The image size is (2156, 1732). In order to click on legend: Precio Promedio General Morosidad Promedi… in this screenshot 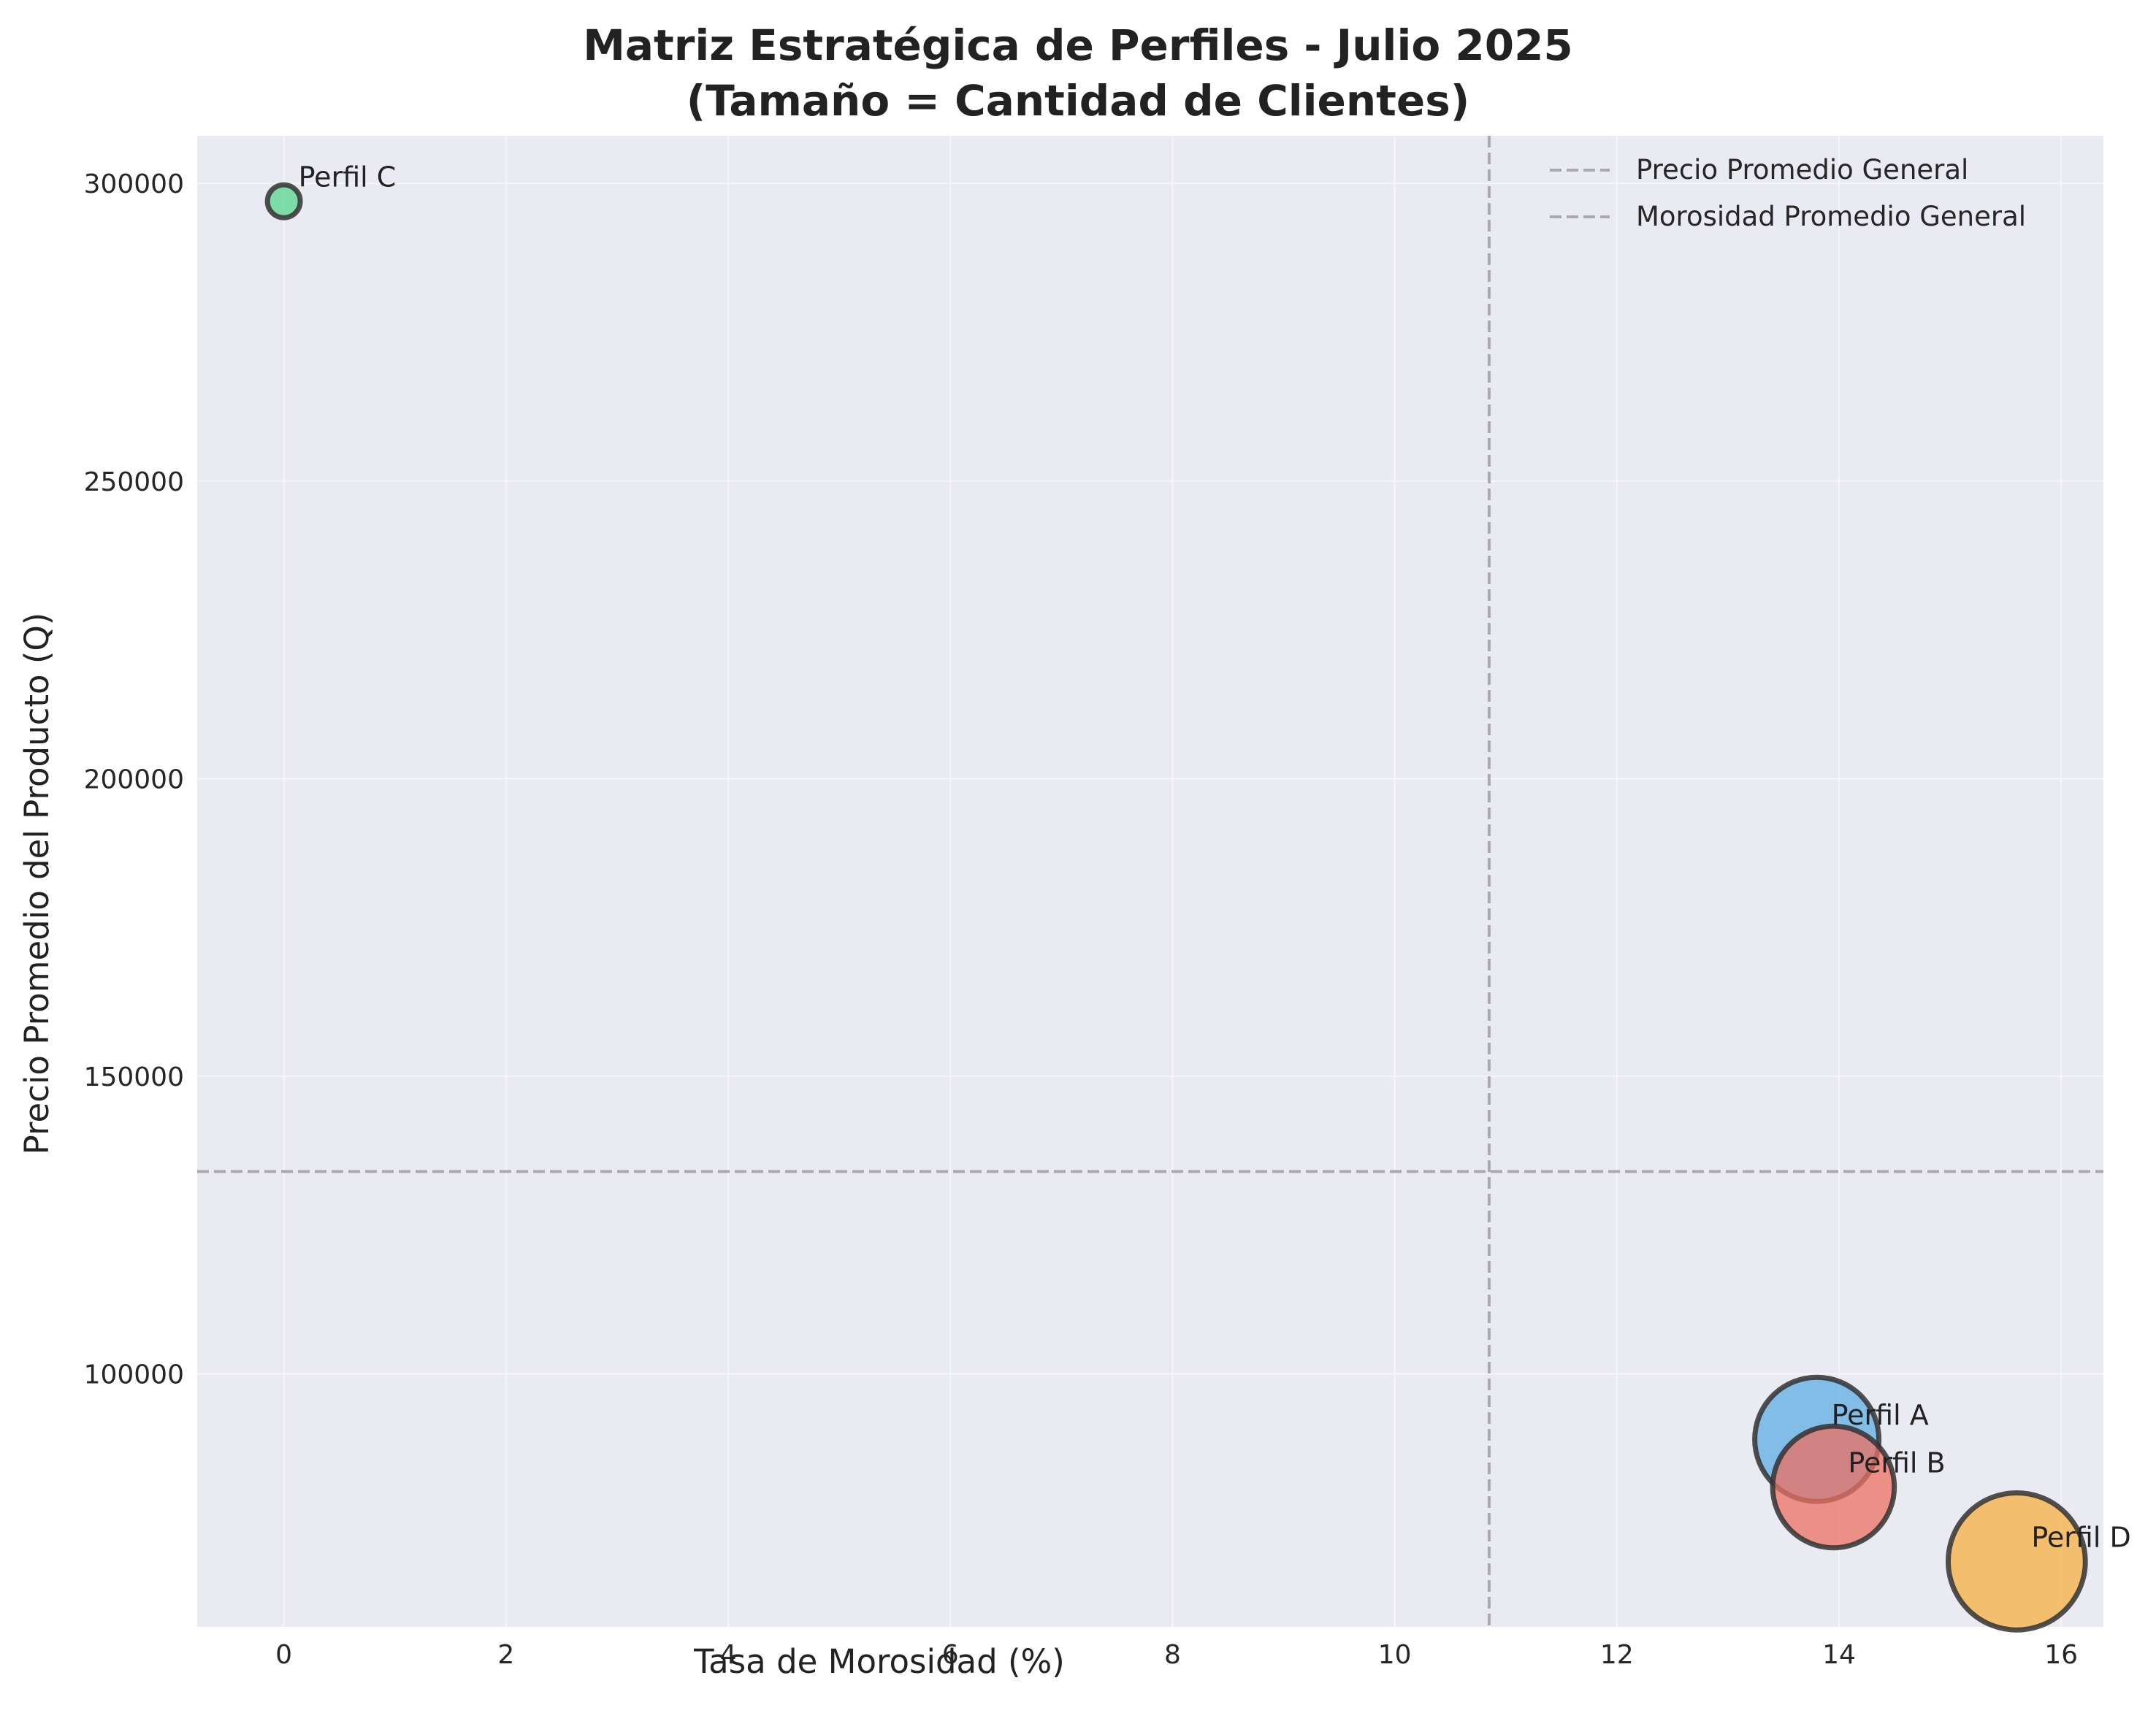, I will do `click(1788, 193)`.